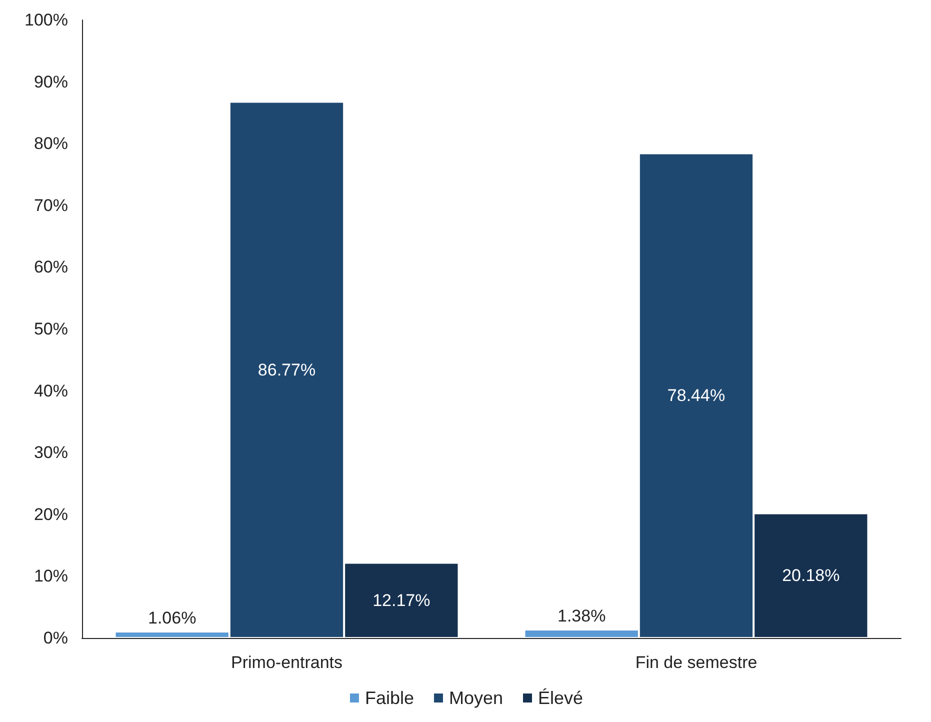 Image resolution: width=931 pixels, height=722 pixels. I want to click on data-label: 1.06%, so click(172, 618).